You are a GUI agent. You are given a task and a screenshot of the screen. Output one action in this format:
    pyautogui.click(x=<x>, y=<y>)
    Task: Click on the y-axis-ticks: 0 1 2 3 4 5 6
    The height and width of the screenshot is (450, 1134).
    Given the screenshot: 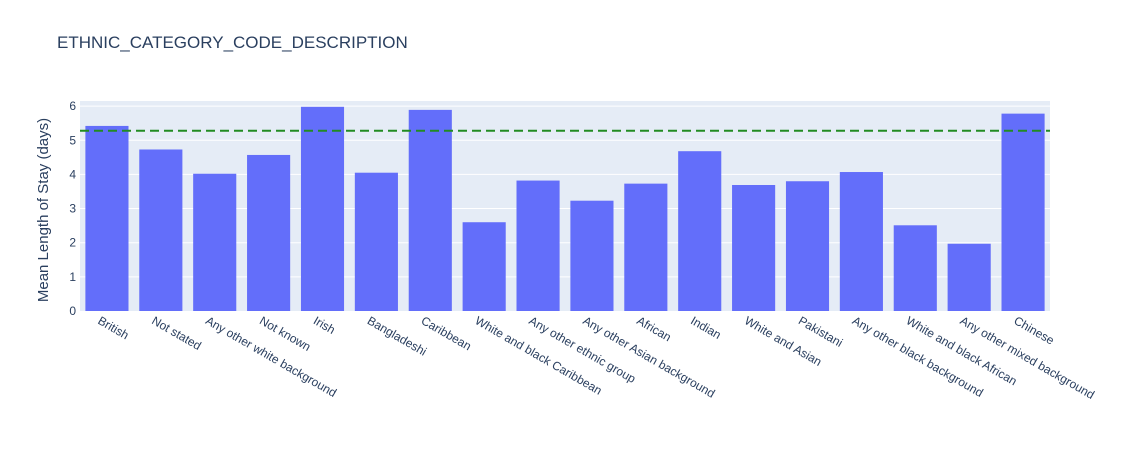 What is the action you would take?
    pyautogui.click(x=72, y=208)
    